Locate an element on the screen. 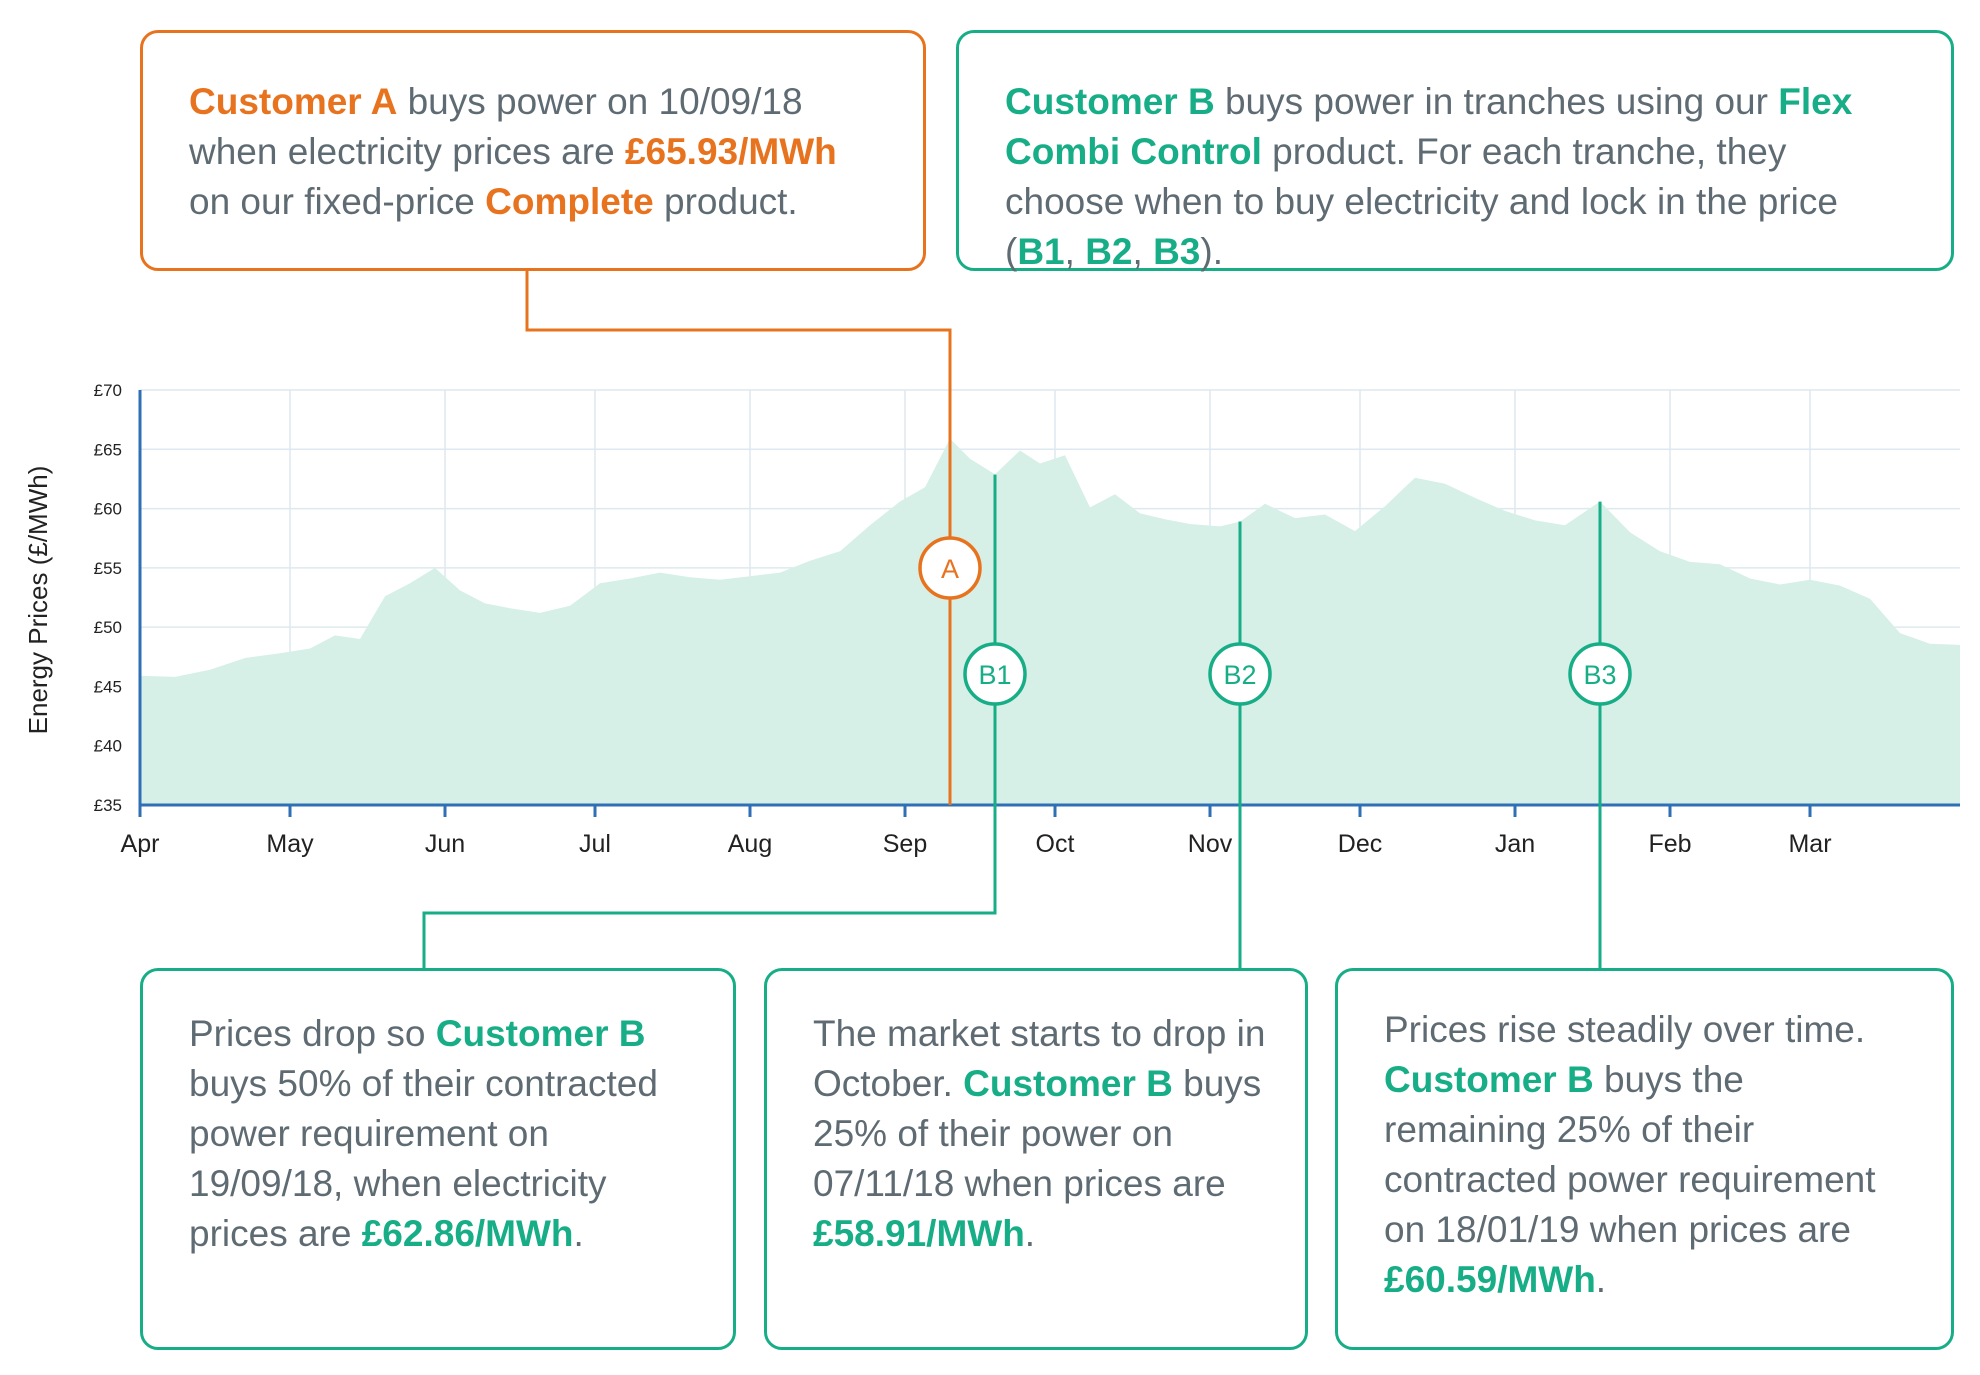 The image size is (1980, 1375). x-tick-label: Oct is located at coordinates (1055, 844).